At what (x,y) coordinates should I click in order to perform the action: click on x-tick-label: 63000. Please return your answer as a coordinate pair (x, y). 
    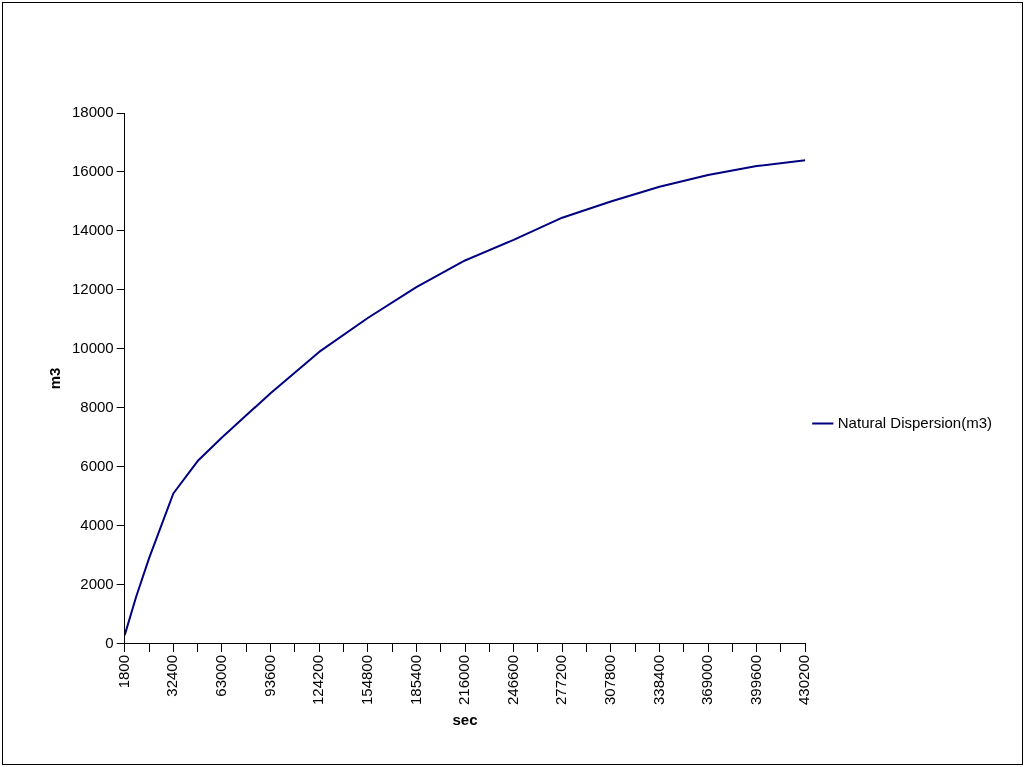
    Looking at the image, I should click on (221, 675).